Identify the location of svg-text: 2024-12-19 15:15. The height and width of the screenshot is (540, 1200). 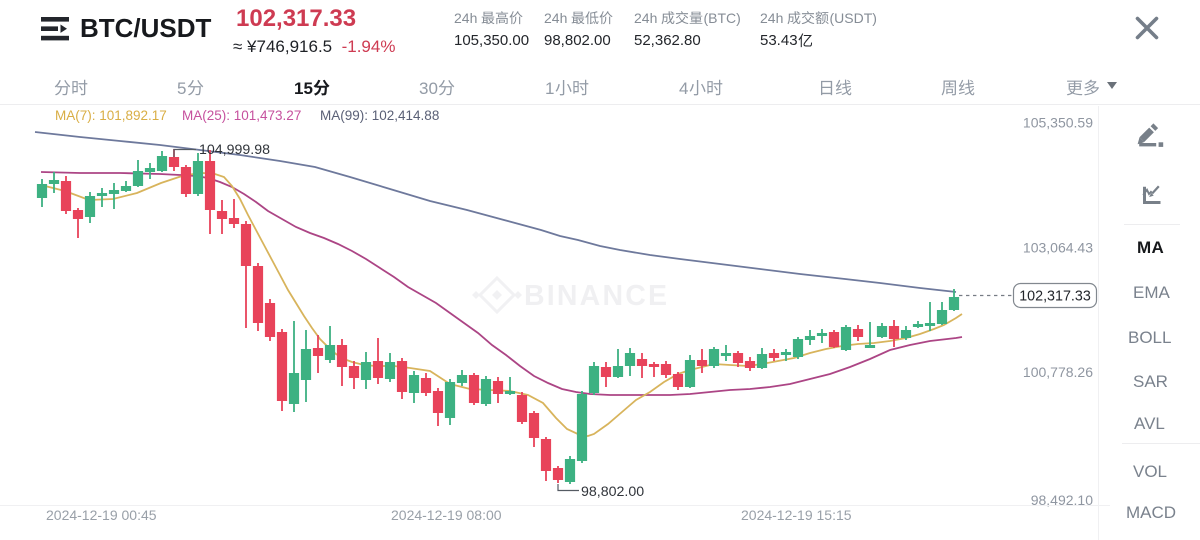
(796, 515).